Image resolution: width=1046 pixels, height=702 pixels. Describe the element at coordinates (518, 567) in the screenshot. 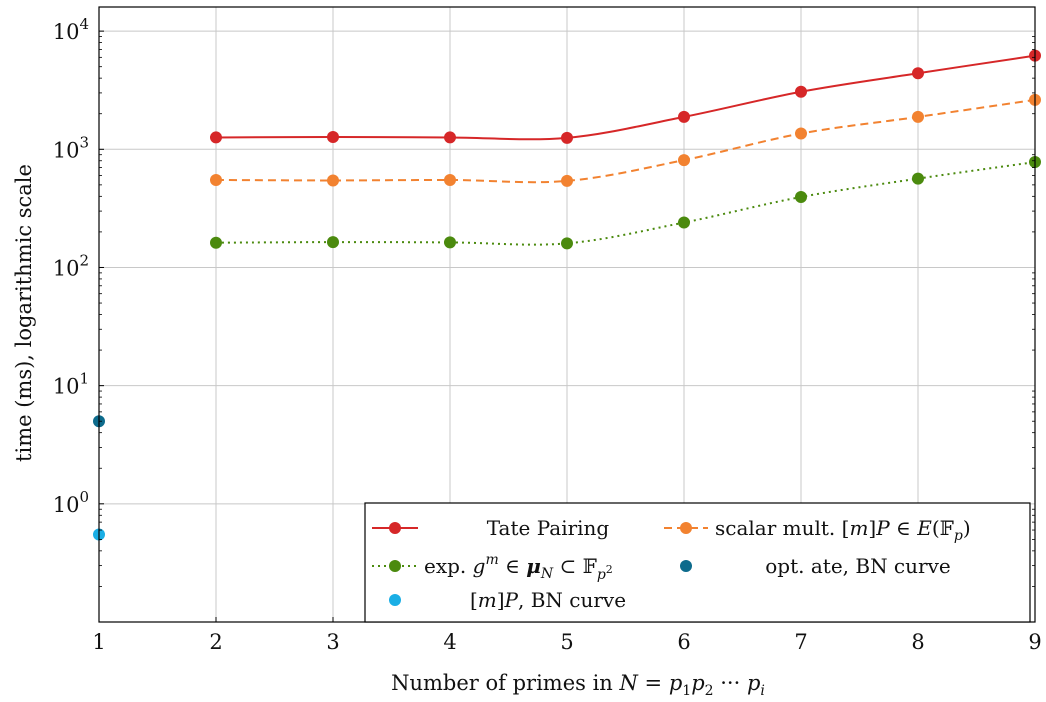

I see `legend-label-exp: exp. gm ∈ μN ⊂ 𝔽p2` at that location.